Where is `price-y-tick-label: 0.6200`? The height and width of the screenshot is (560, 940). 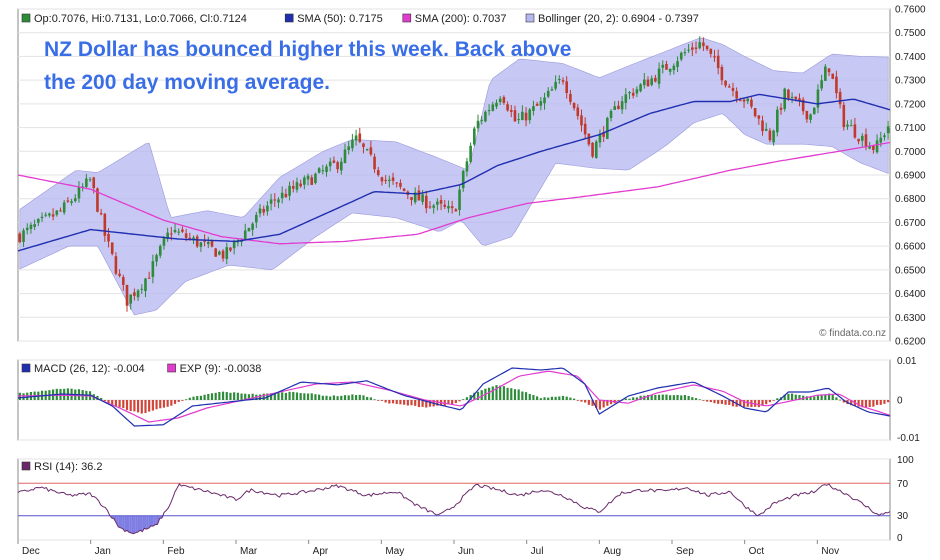
price-y-tick-label: 0.6200 is located at coordinates (910, 342).